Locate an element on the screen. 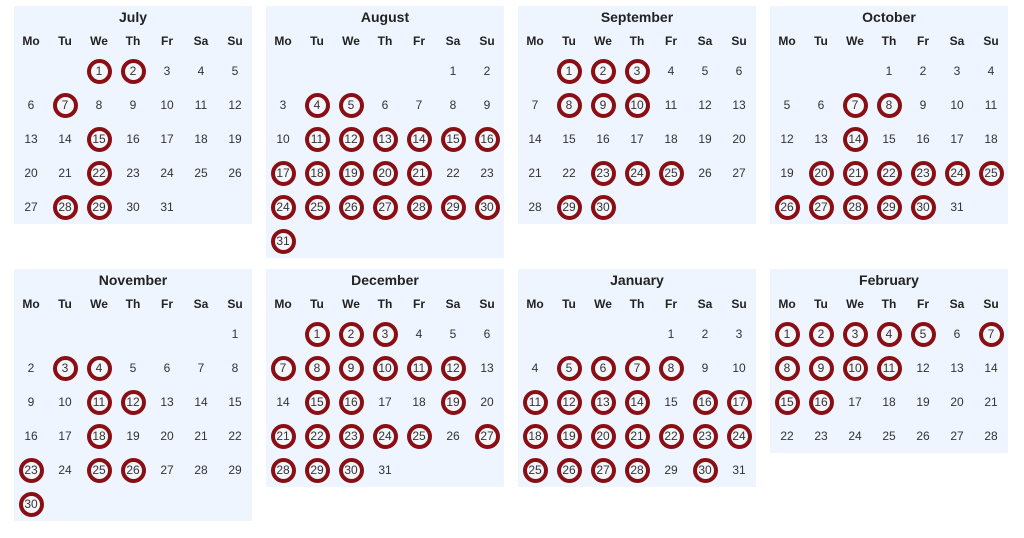  day-number: 4 is located at coordinates (991, 71).